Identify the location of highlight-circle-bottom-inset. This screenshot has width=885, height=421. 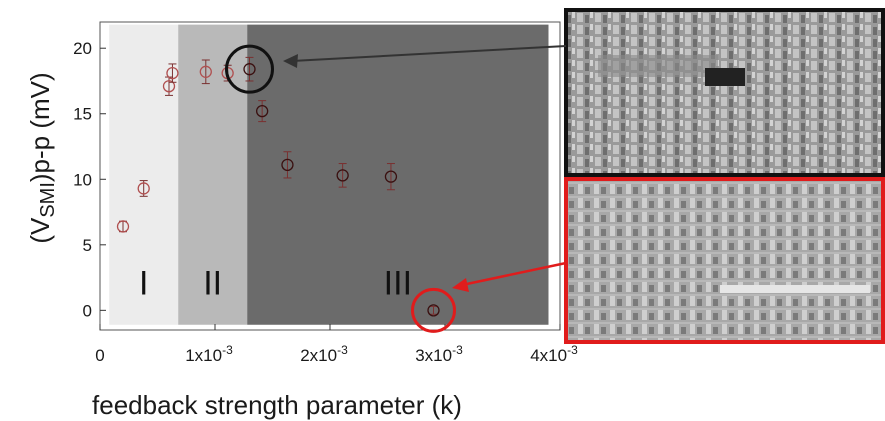
(433, 310).